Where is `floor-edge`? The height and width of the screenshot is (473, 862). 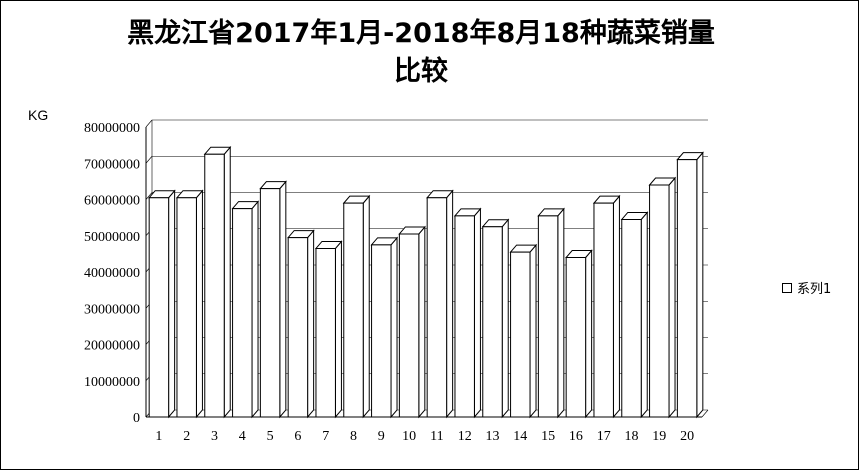 floor-edge is located at coordinates (705, 413).